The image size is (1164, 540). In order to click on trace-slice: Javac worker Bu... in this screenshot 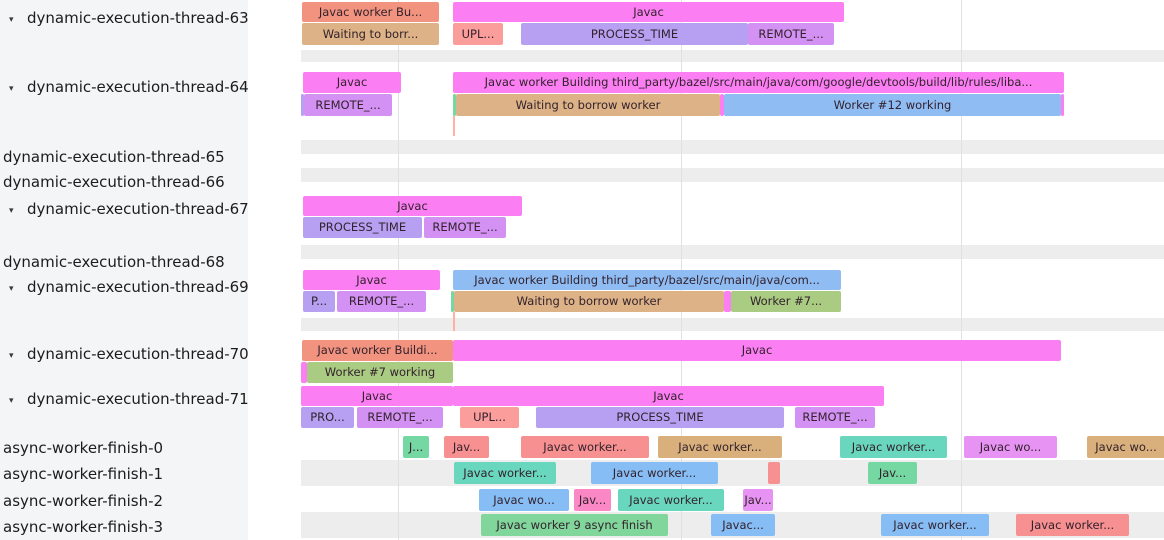, I will do `click(370, 12)`.